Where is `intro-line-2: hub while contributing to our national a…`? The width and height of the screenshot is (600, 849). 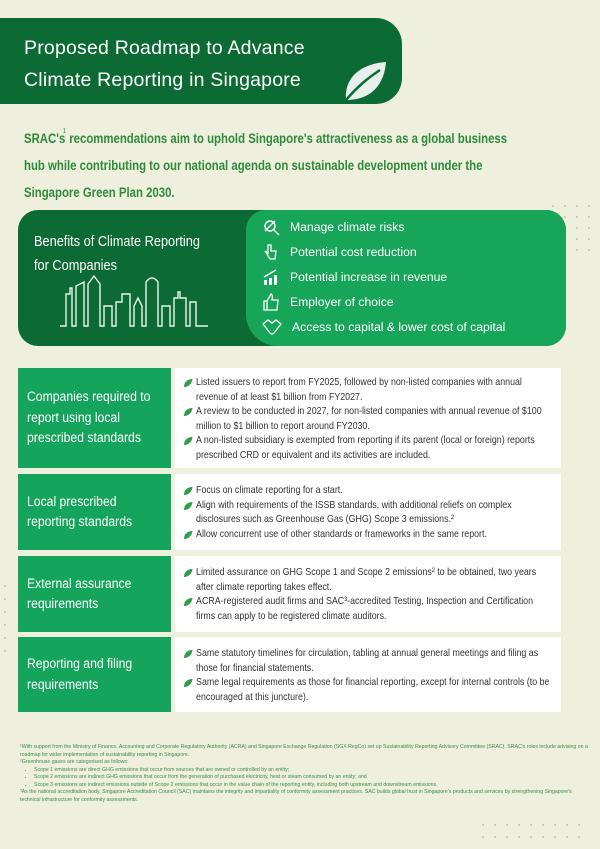 intro-line-2: hub while contributing to our national a… is located at coordinates (253, 165).